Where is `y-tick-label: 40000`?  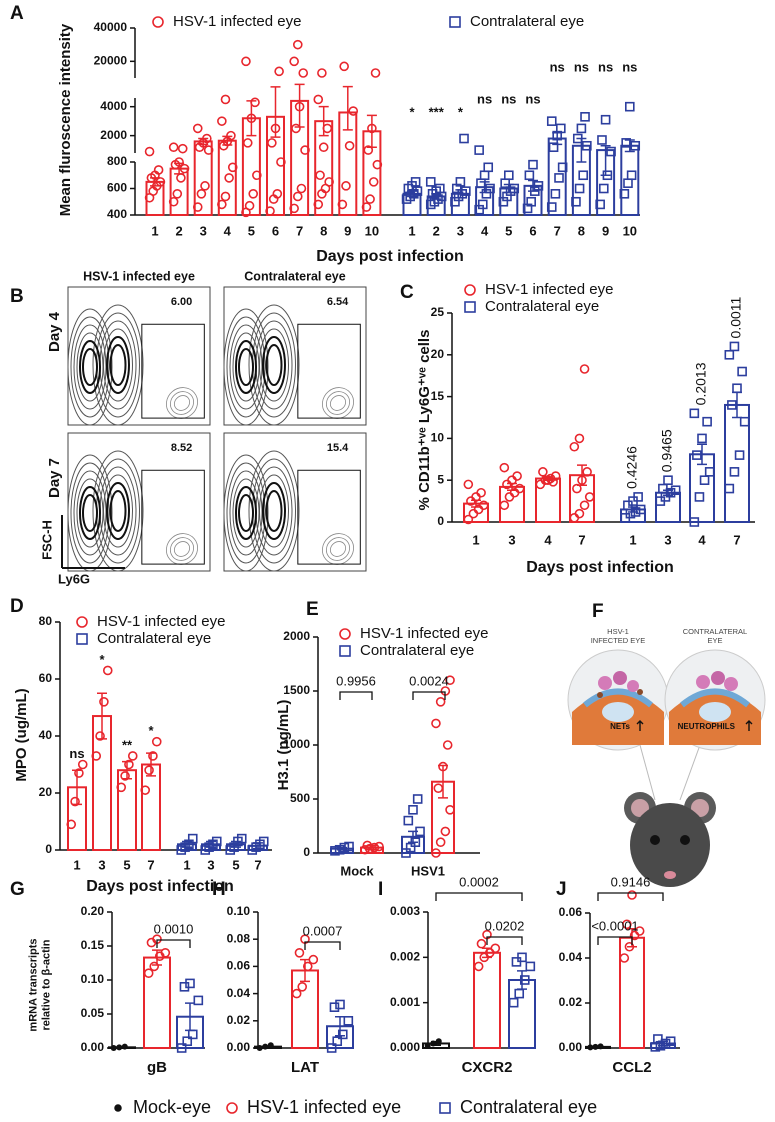 y-tick-label: 40000 is located at coordinates (111, 27).